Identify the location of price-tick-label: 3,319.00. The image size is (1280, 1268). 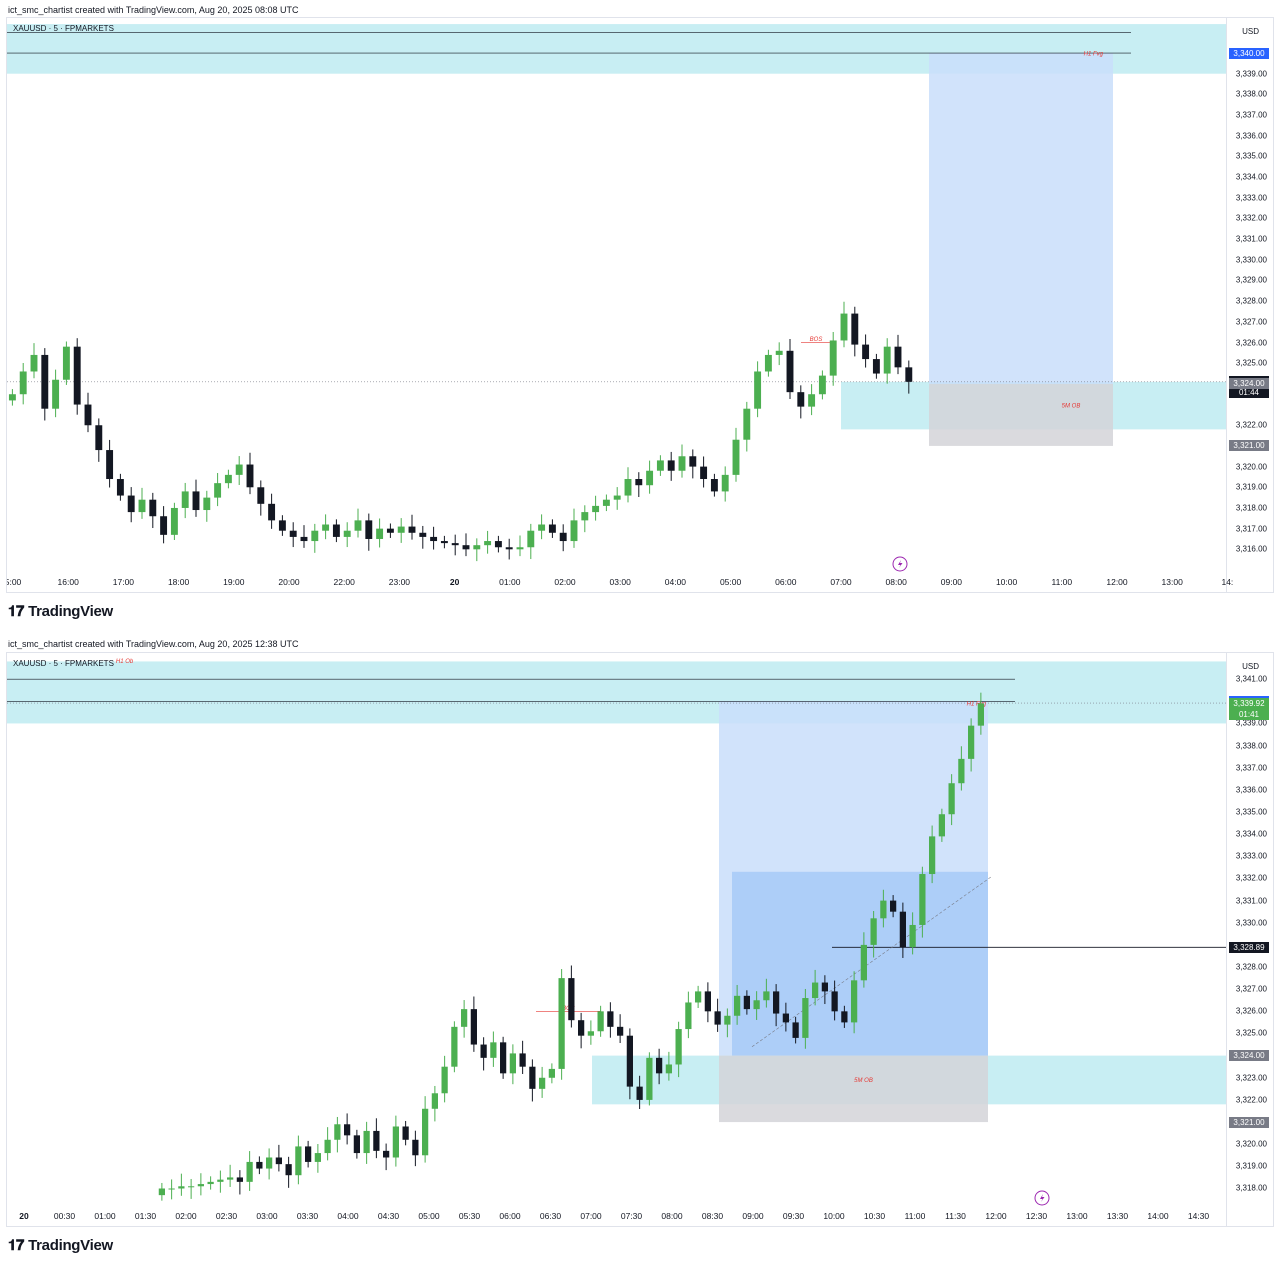
(1251, 487).